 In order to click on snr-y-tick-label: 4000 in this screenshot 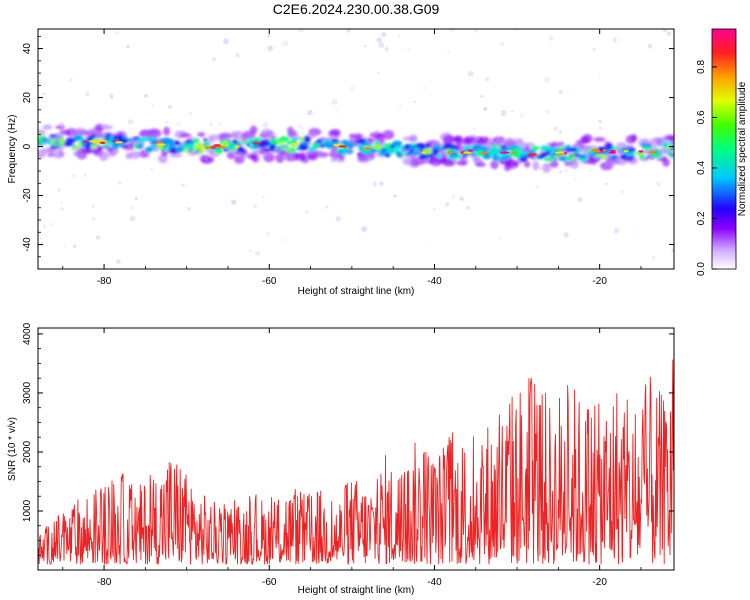, I will do `click(27, 333)`.